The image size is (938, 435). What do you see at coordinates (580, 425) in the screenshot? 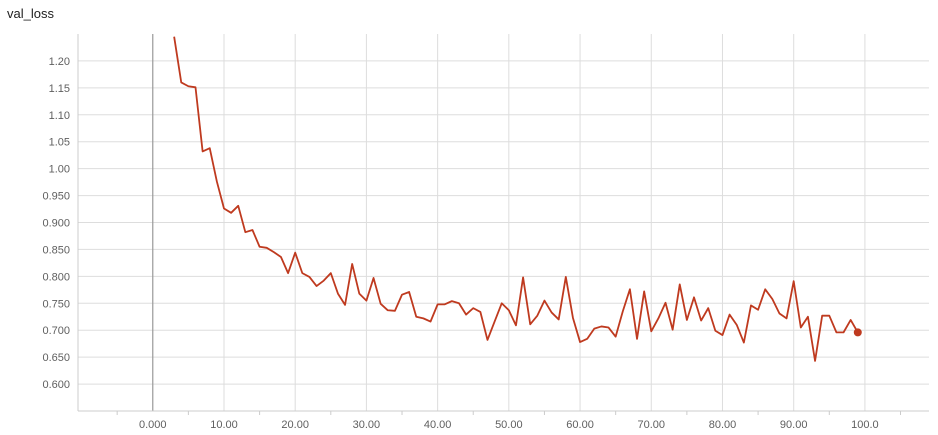
I see `x-tick-label: 60.00` at bounding box center [580, 425].